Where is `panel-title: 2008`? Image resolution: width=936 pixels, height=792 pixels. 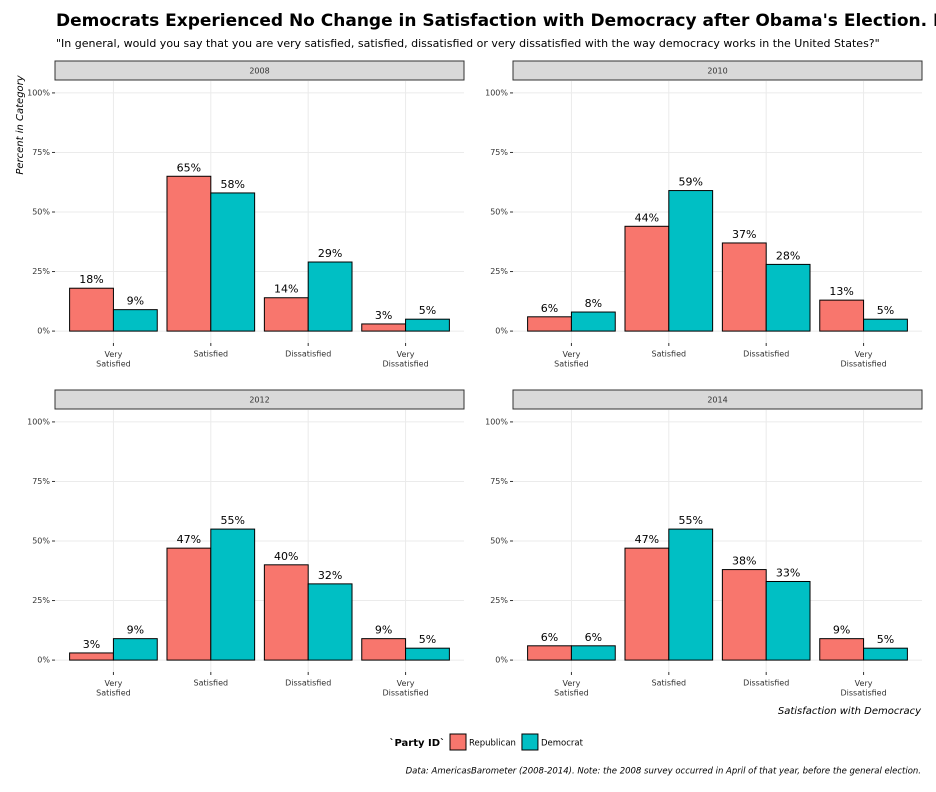
panel-title: 2008 is located at coordinates (259, 71).